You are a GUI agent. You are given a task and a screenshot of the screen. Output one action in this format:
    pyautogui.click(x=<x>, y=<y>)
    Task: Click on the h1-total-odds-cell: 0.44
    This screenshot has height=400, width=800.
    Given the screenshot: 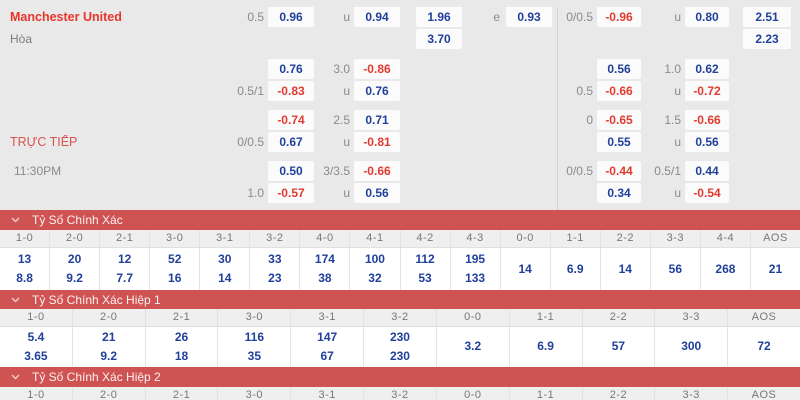 What is the action you would take?
    pyautogui.click(x=707, y=171)
    